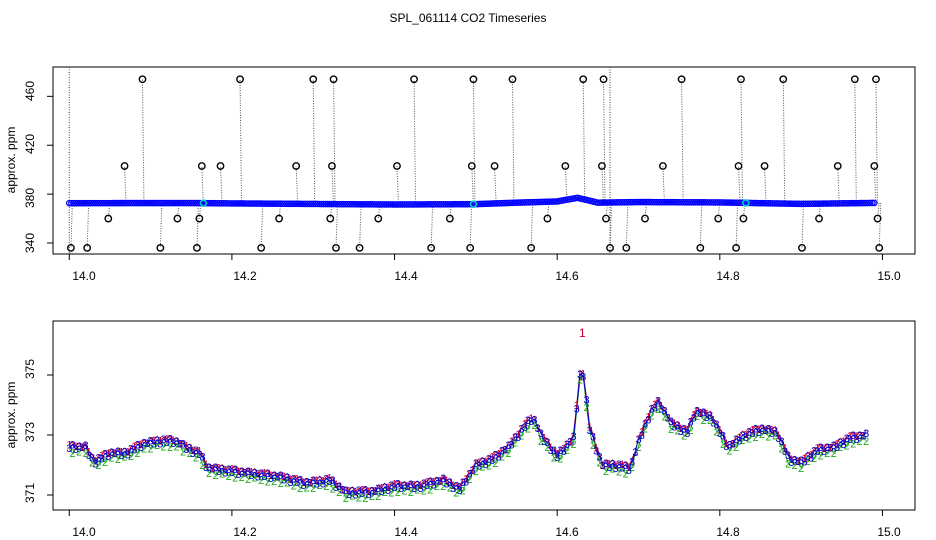  What do you see at coordinates (30, 432) in the screenshot?
I see `bottom-y-tick-label: 373` at bounding box center [30, 432].